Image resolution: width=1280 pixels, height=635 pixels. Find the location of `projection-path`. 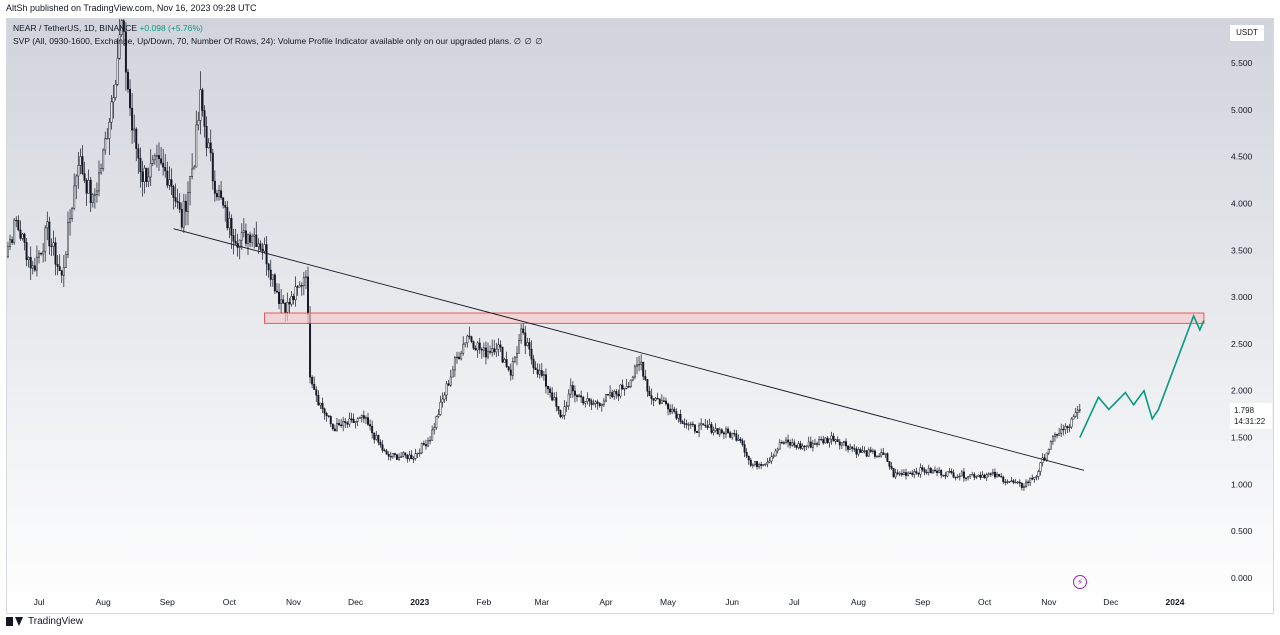

projection-path is located at coordinates (1142, 375).